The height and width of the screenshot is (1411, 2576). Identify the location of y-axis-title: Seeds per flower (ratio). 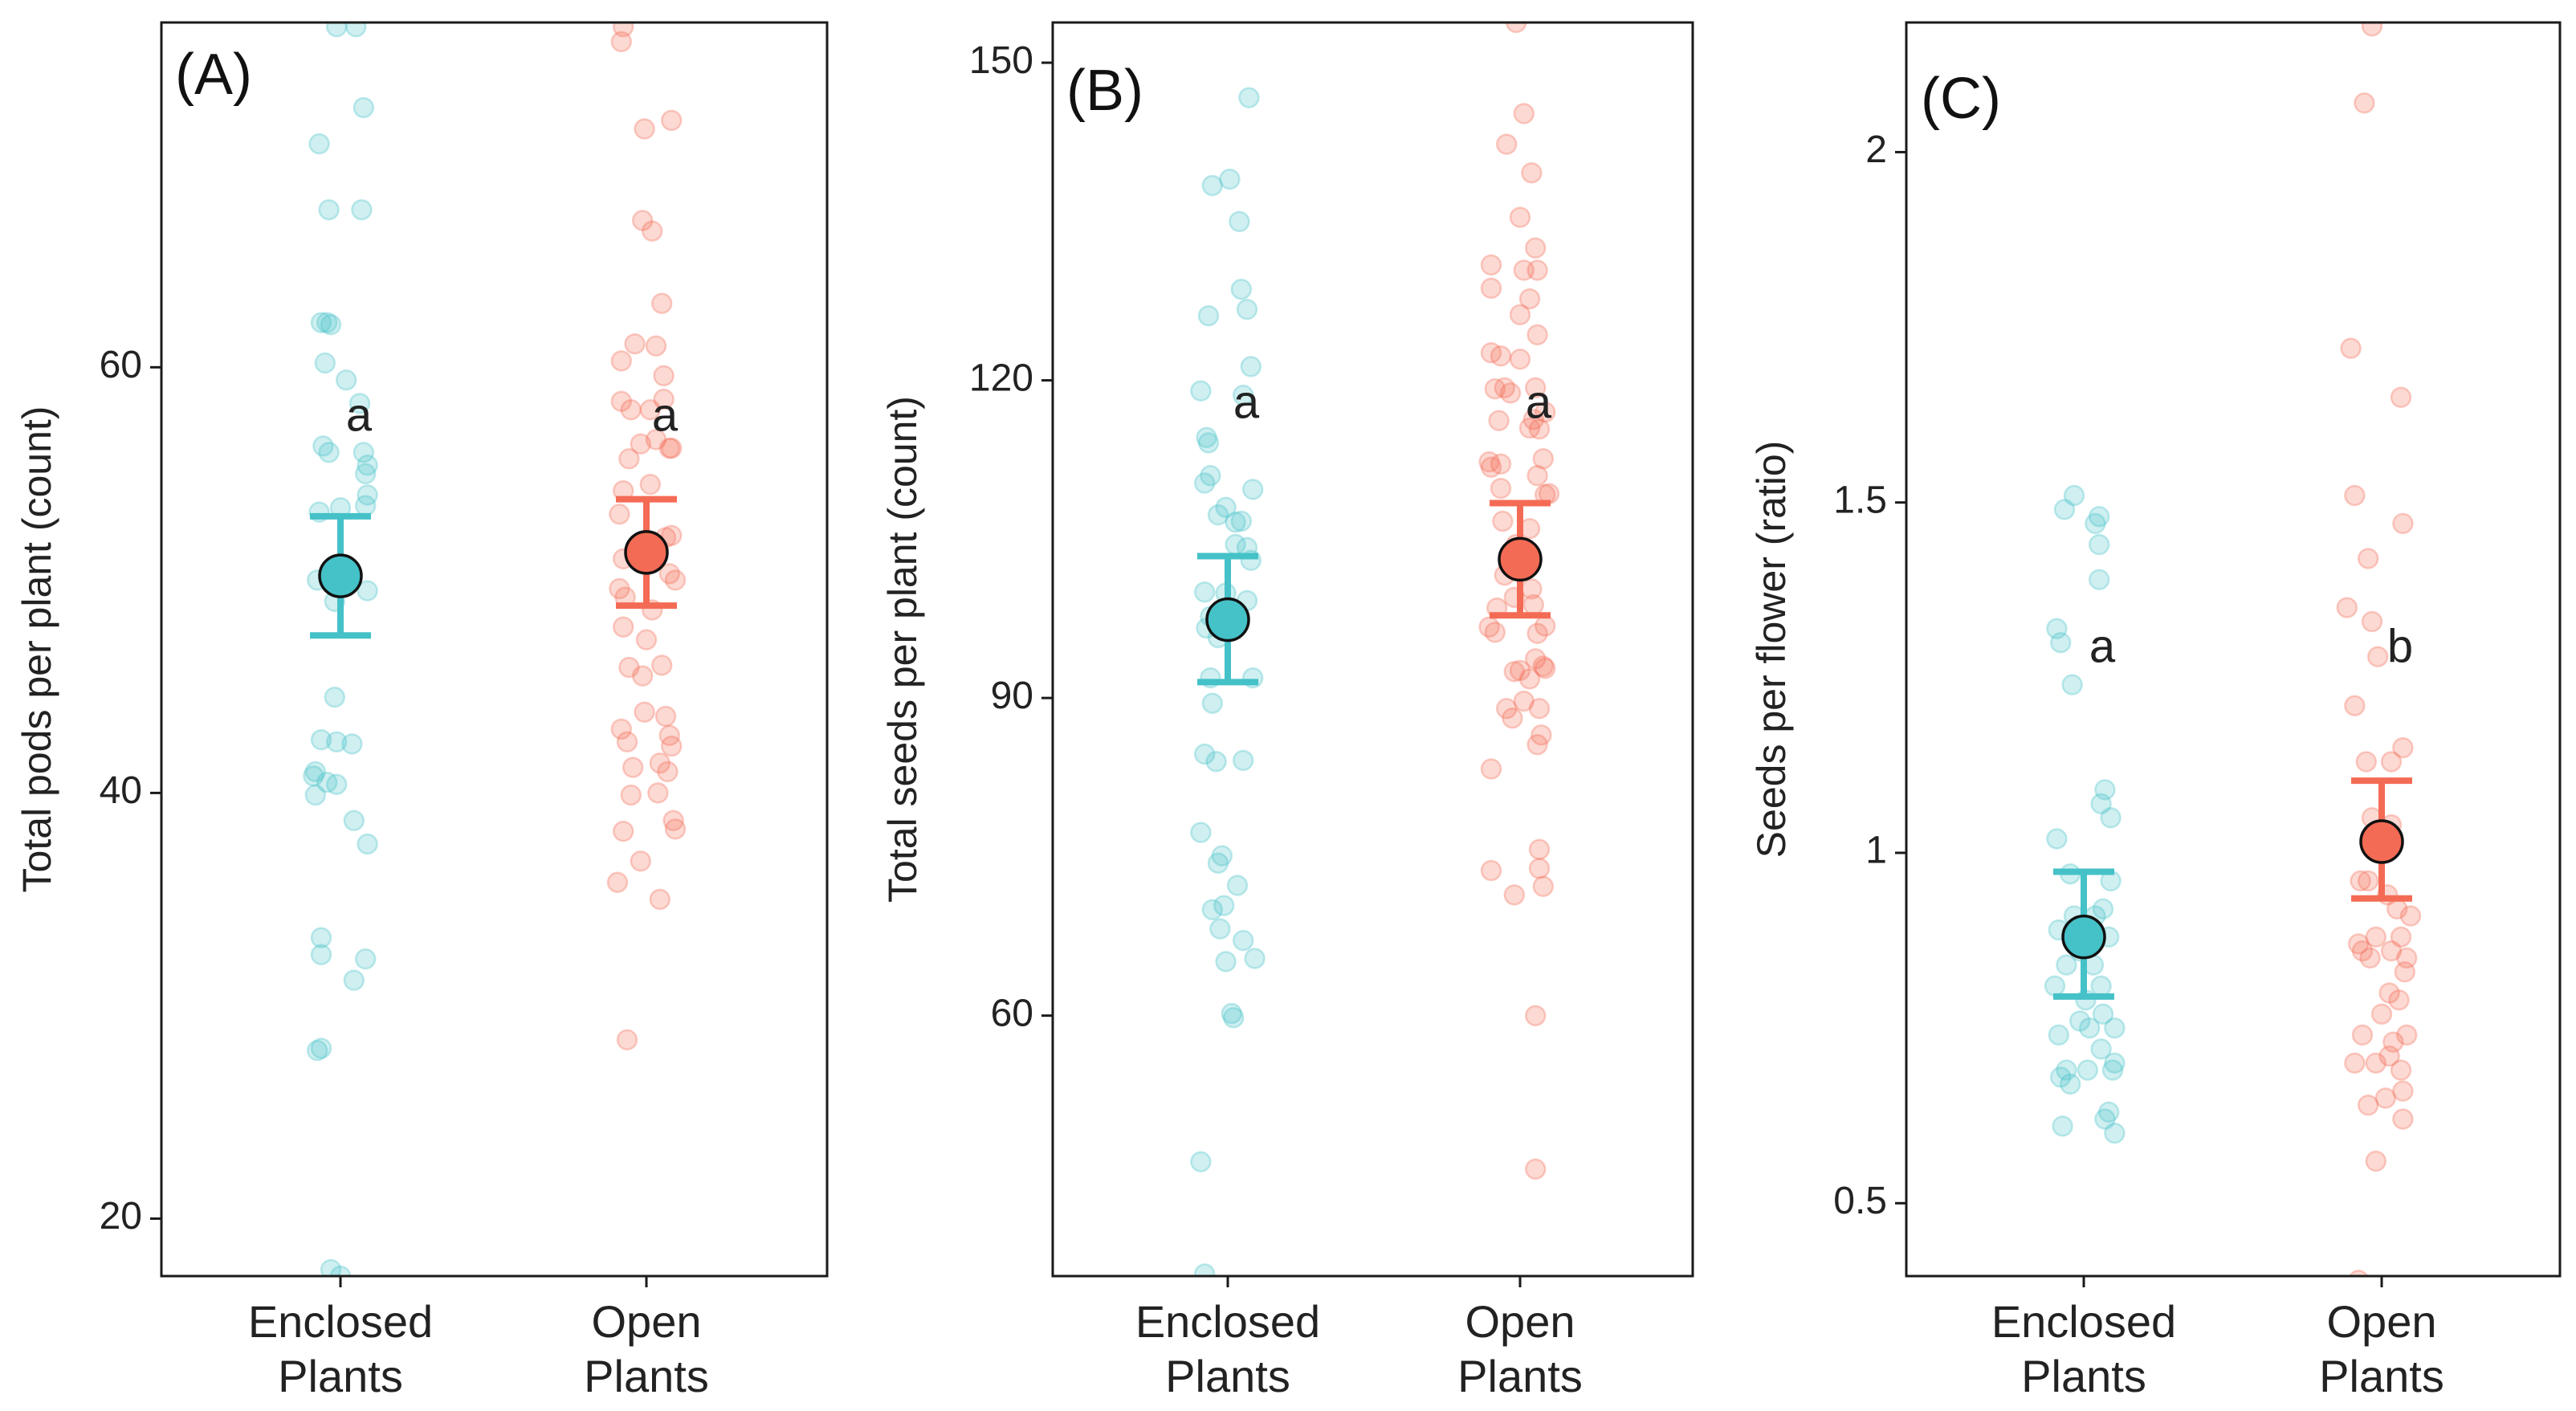
(1771, 650).